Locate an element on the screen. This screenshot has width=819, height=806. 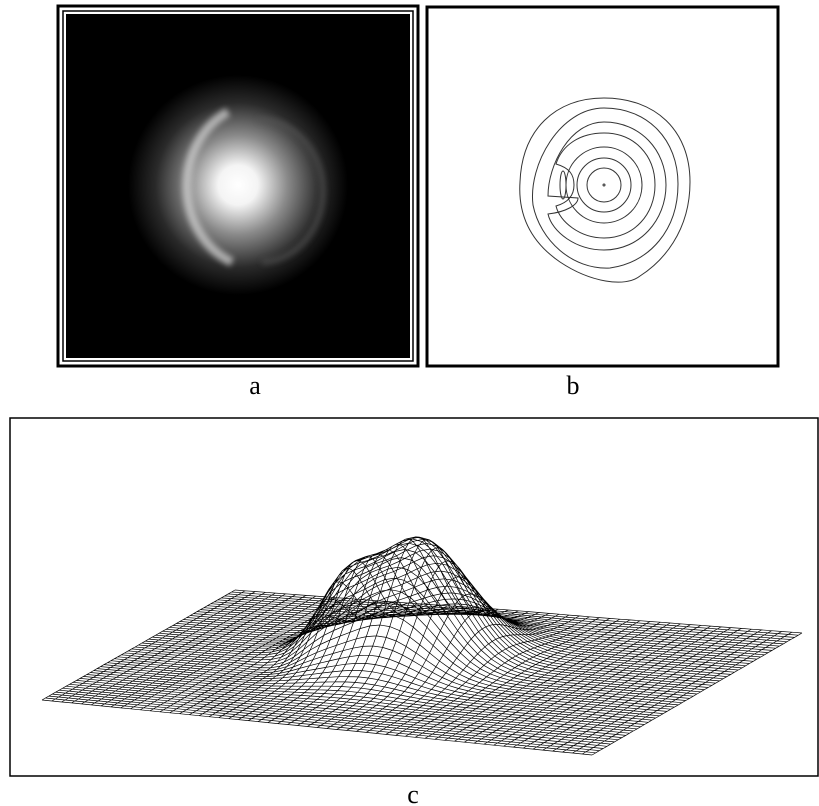
intensity-glow is located at coordinates (238, 185).